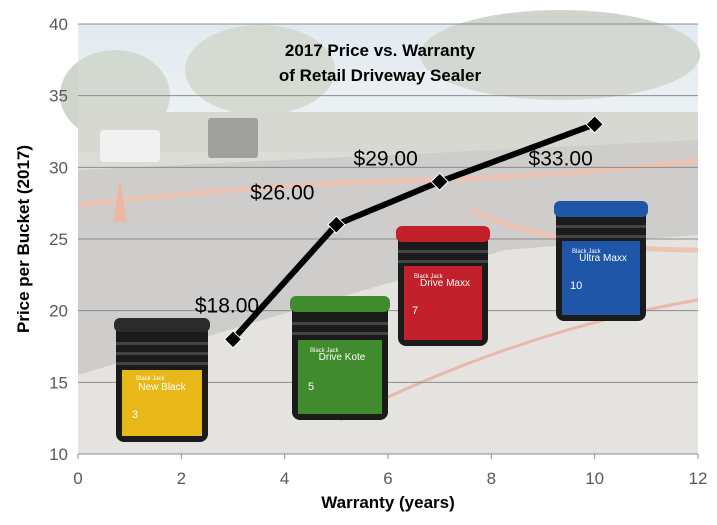 Image resolution: width=717 pixels, height=525 pixels. I want to click on x-tick-label: 10, so click(594, 478).